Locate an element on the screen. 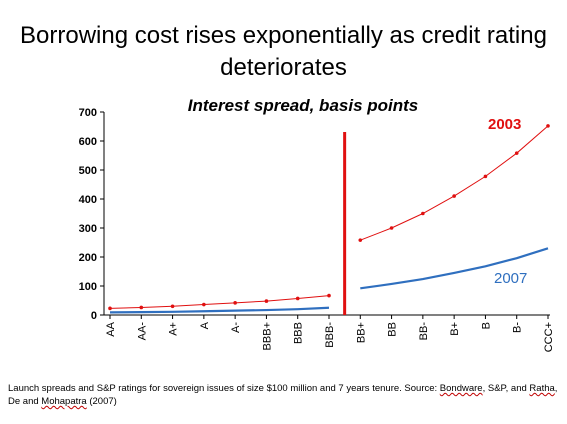 The width and height of the screenshot is (567, 424). footnote-source-bondware: Bondware is located at coordinates (461, 388).